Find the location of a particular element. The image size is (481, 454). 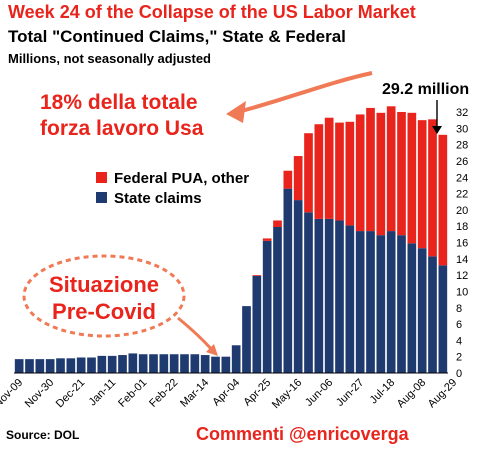

chart-units: Millions, not seasonally adjusted is located at coordinates (109, 58).